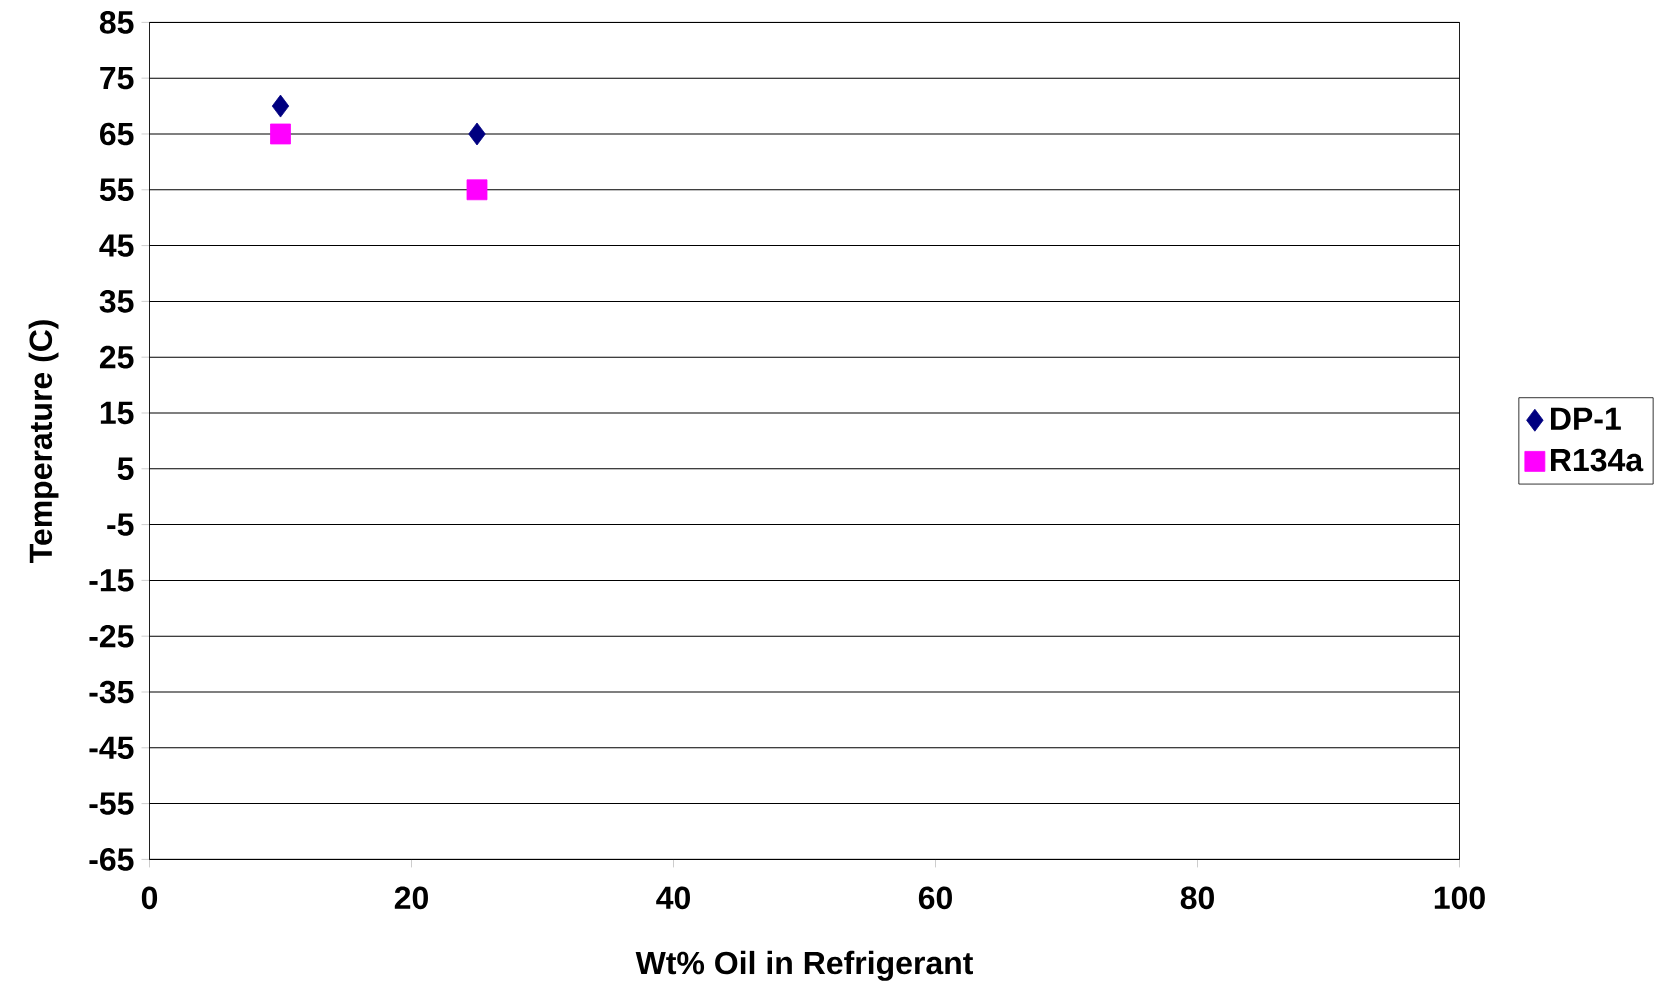  Describe the element at coordinates (111, 692) in the screenshot. I see `y-tick-label: -35` at that location.